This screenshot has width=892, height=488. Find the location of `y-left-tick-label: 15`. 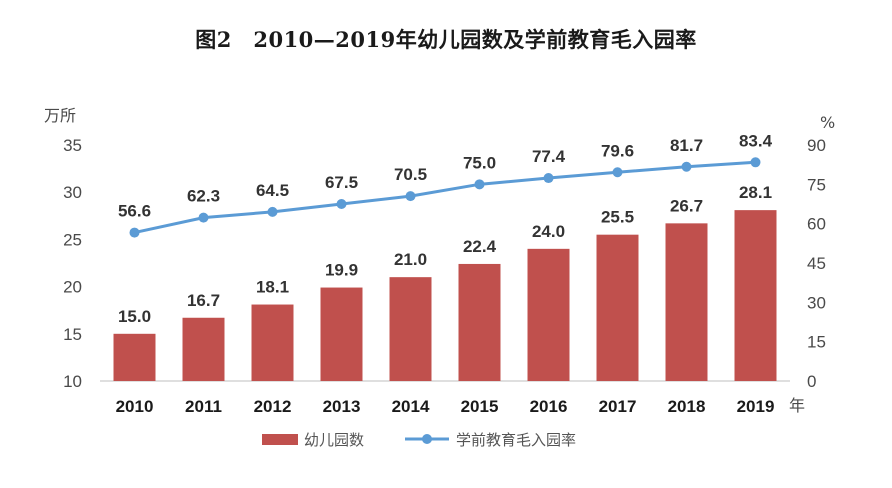

y-left-tick-label: 15 is located at coordinates (72, 334).